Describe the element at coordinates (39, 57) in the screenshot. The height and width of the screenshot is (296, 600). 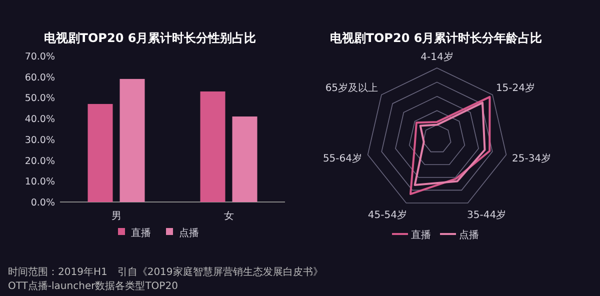
I see `y-tick-label: 70.0%` at that location.